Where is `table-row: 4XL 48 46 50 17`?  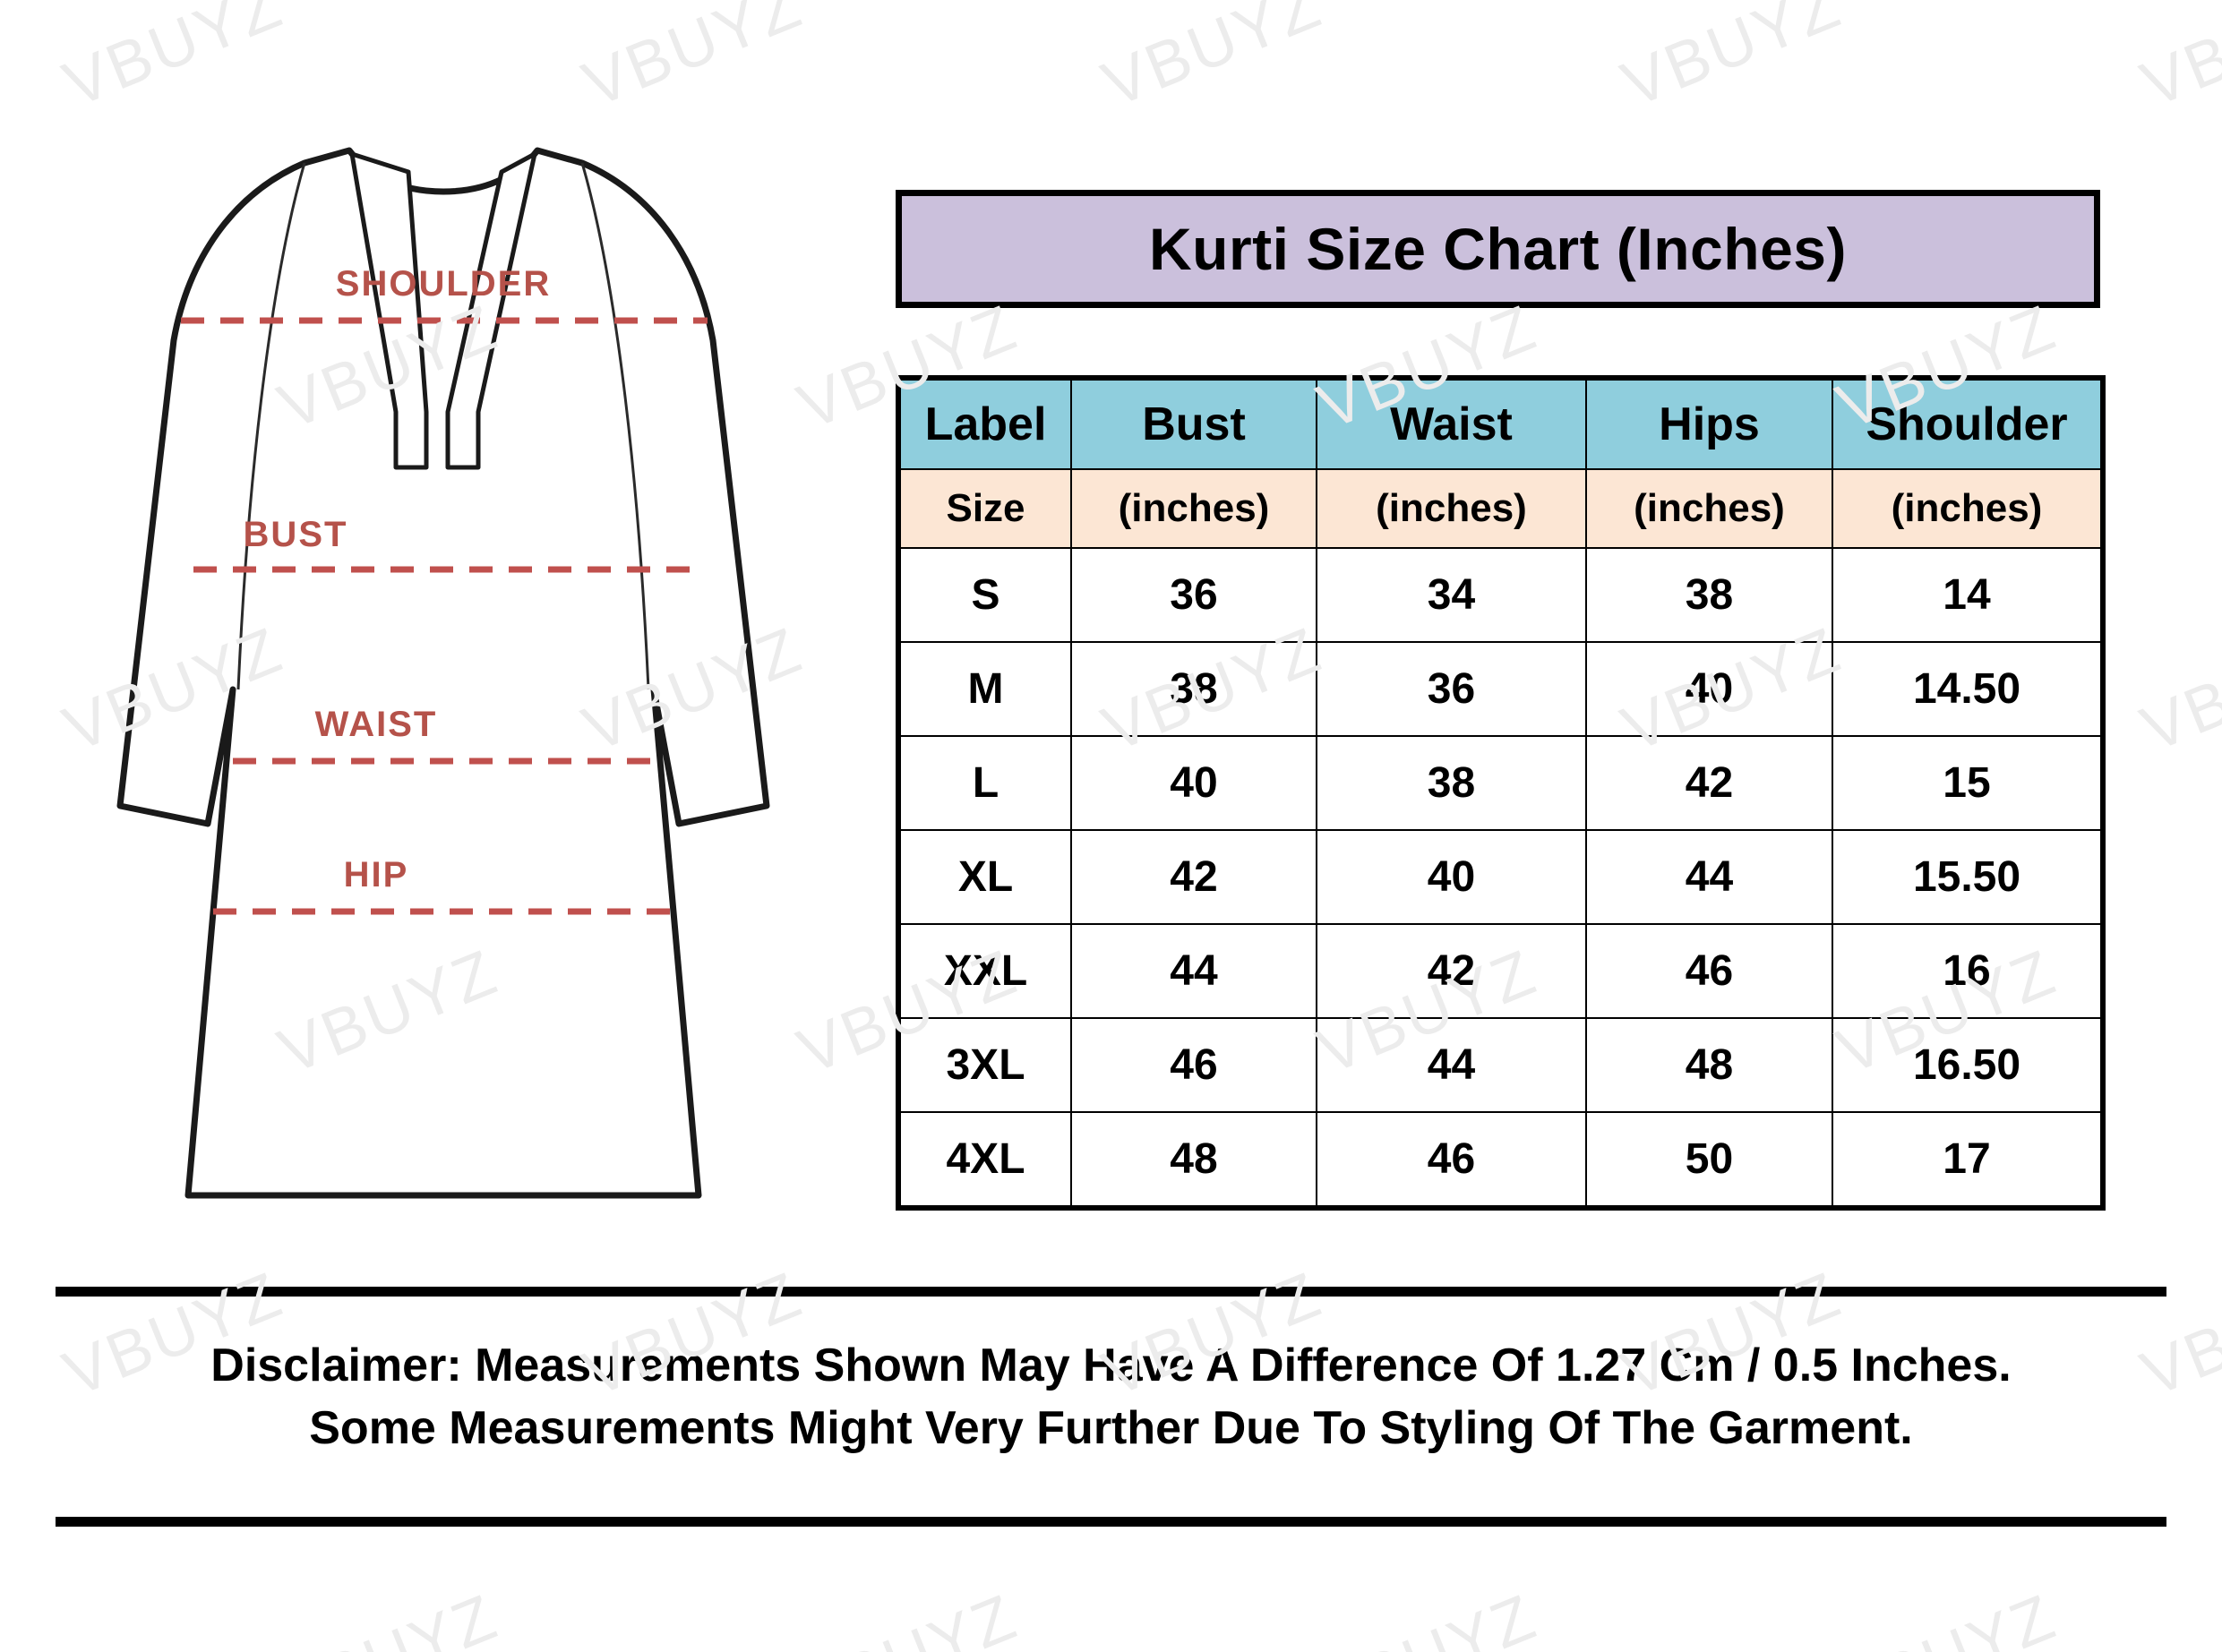 table-row: 4XL 48 46 50 17 is located at coordinates (1500, 1160).